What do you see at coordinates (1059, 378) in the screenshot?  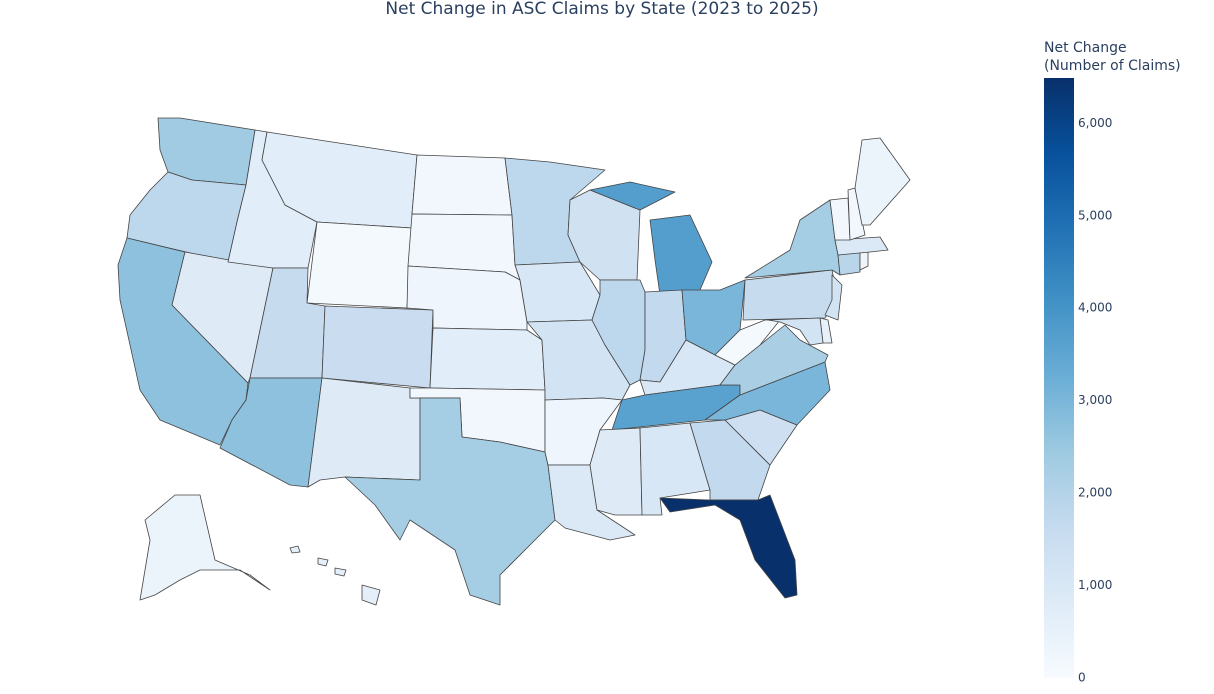 I see `colorbar` at bounding box center [1059, 378].